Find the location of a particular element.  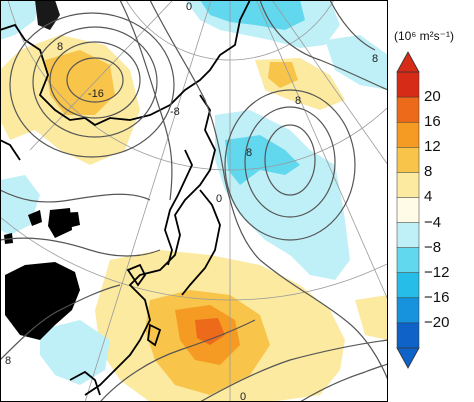

colorbar is located at coordinates (408, 210).